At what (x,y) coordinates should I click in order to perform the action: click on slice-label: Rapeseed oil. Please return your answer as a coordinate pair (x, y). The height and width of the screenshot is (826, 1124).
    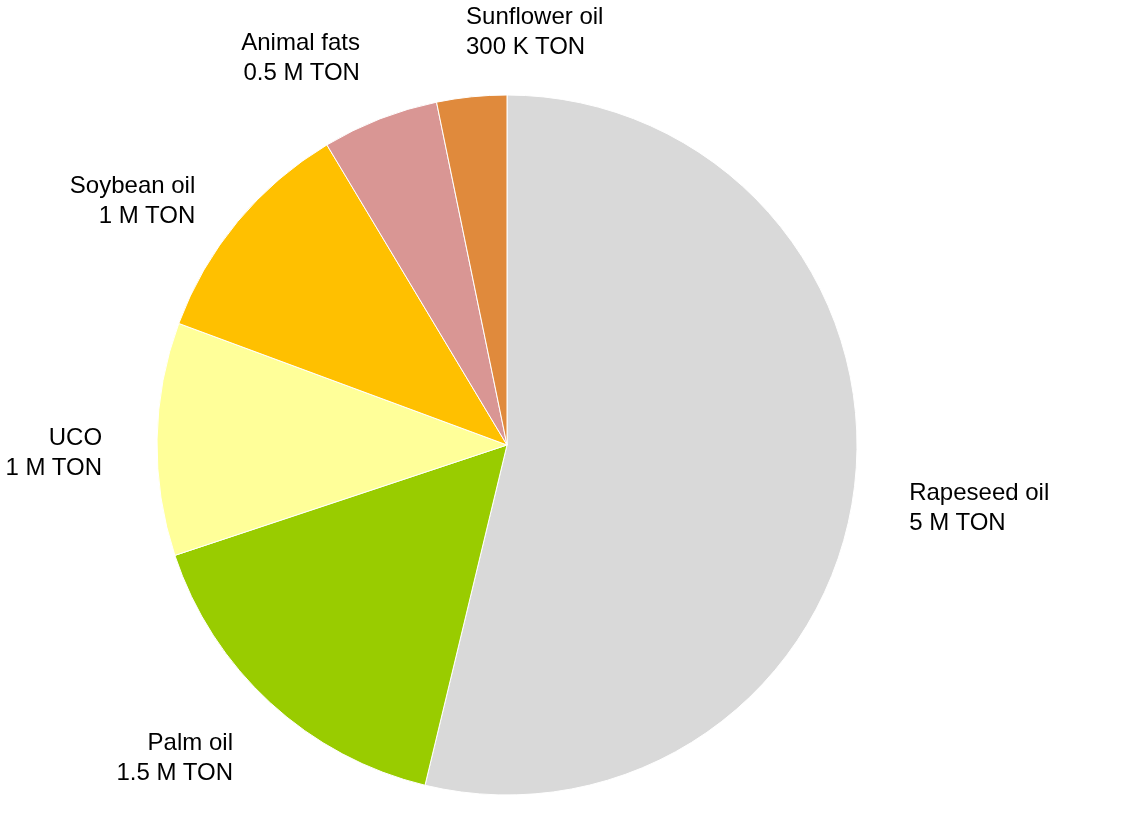
    Looking at the image, I should click on (979, 491).